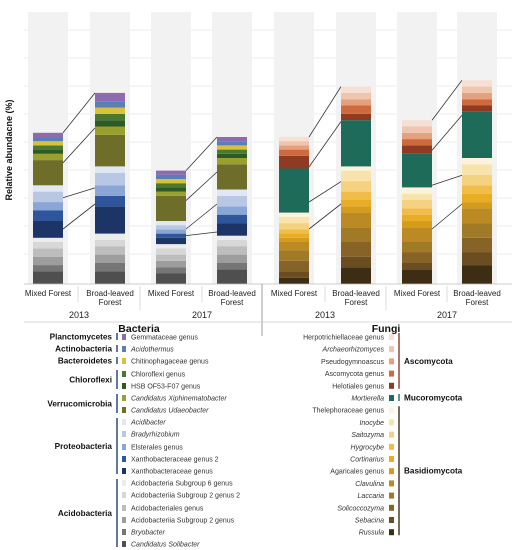 The height and width of the screenshot is (550, 515). What do you see at coordinates (371, 496) in the screenshot?
I see `legend-label: Laccaria` at bounding box center [371, 496].